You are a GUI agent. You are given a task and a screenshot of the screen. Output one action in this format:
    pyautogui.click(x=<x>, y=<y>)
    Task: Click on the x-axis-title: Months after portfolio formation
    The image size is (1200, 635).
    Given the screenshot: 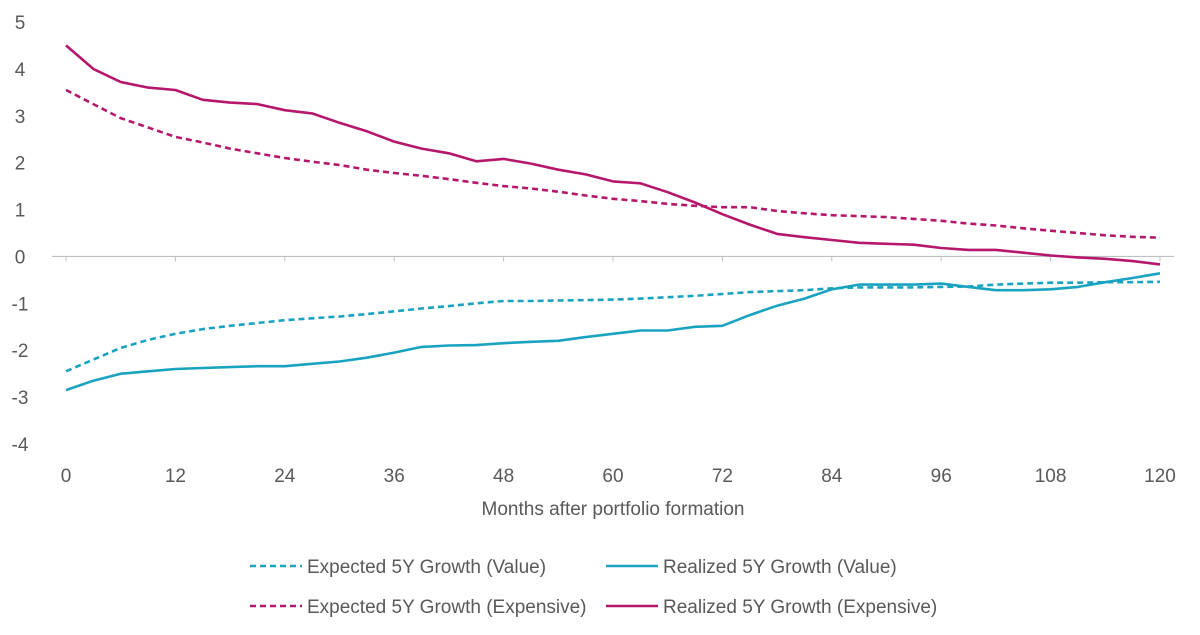 What is the action you would take?
    pyautogui.click(x=613, y=509)
    